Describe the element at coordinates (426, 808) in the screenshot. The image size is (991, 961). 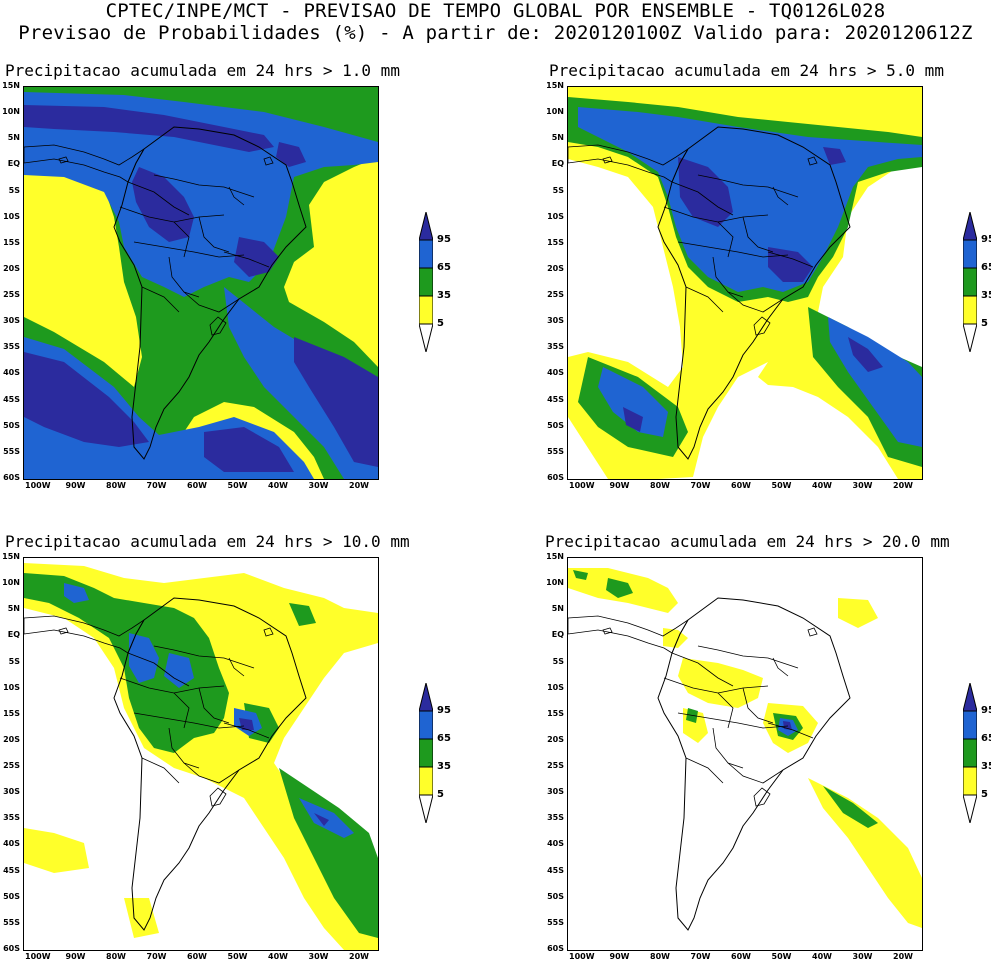
I see `legend-cap-low` at that location.